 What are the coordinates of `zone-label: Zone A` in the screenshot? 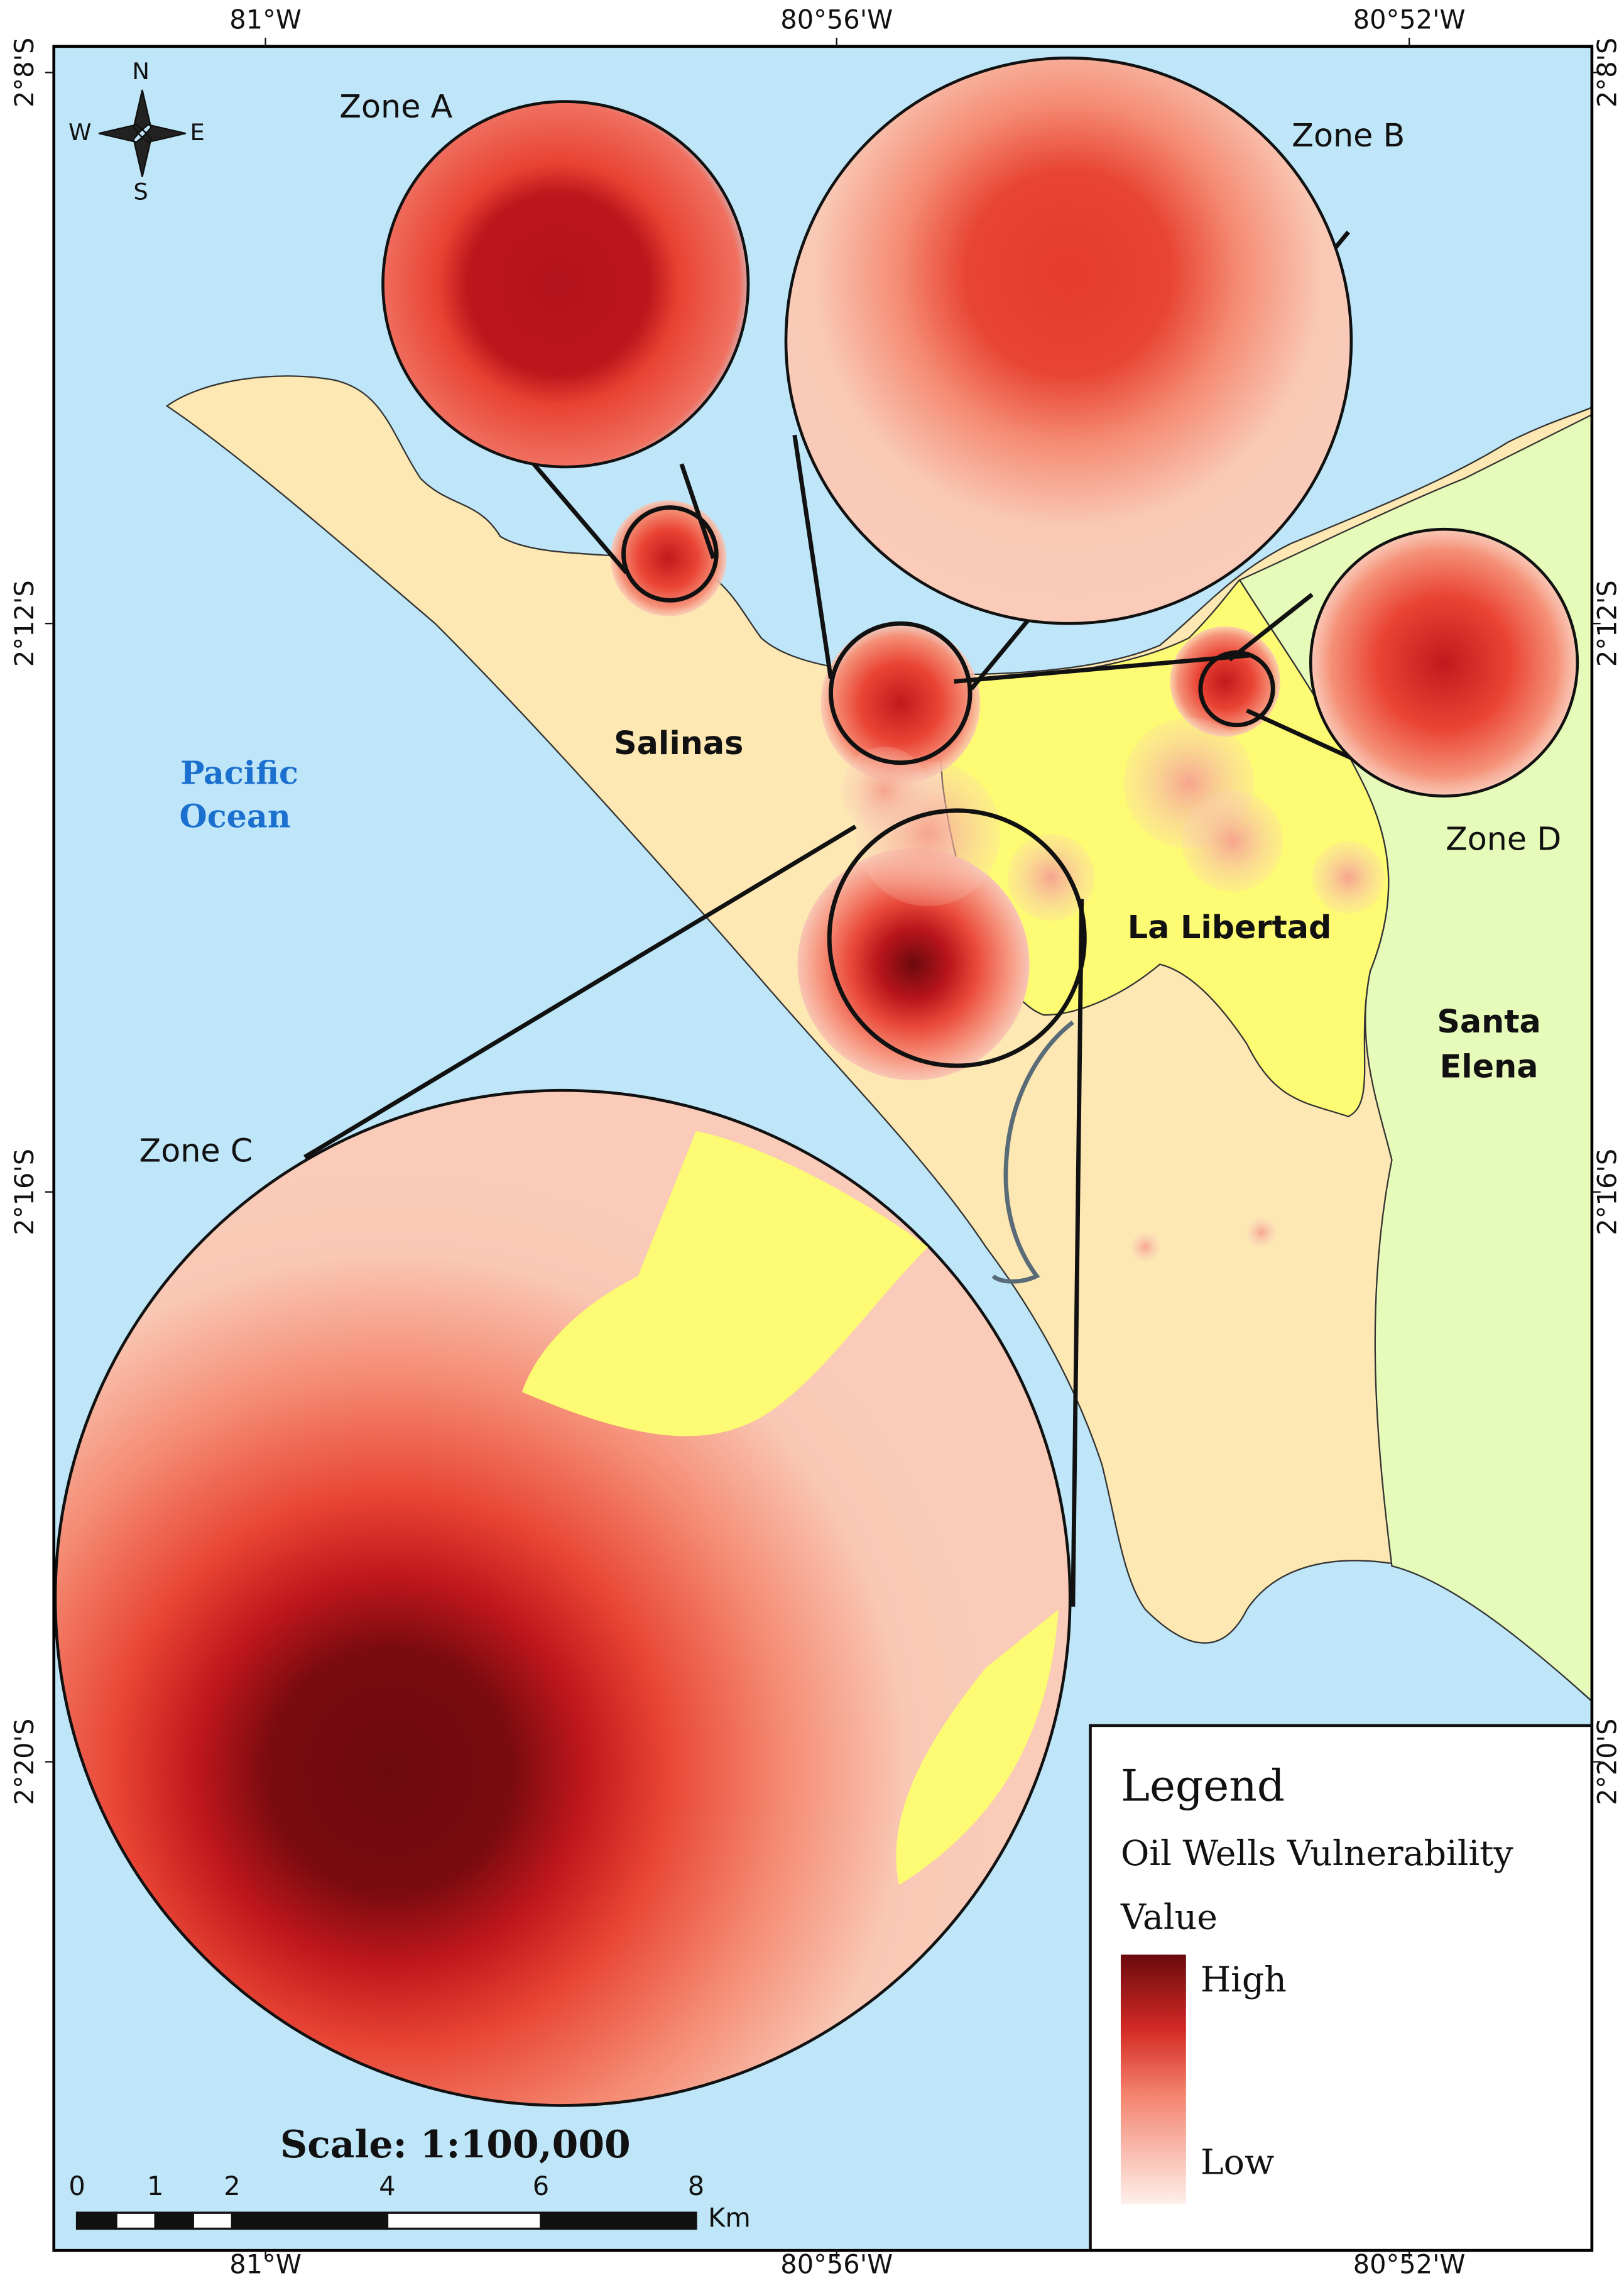 It's located at (395, 106).